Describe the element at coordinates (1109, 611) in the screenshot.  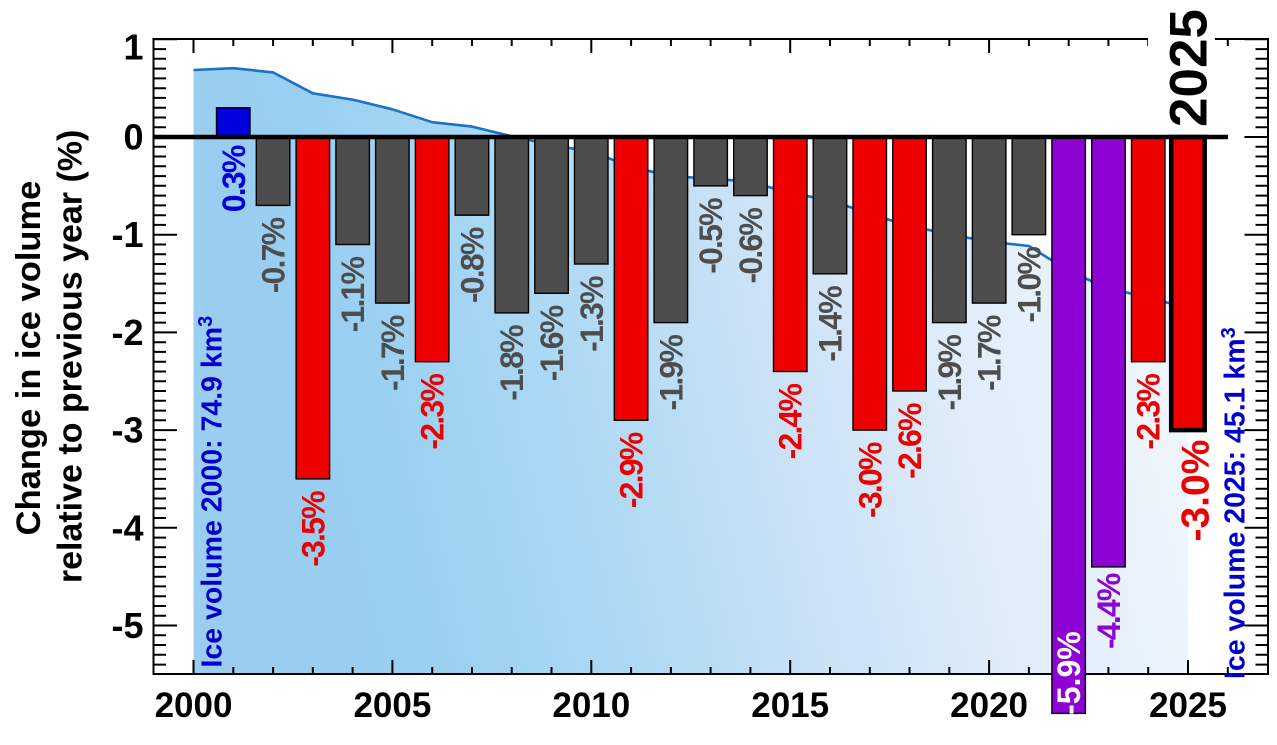
I see `svg-text: -4.4%` at that location.